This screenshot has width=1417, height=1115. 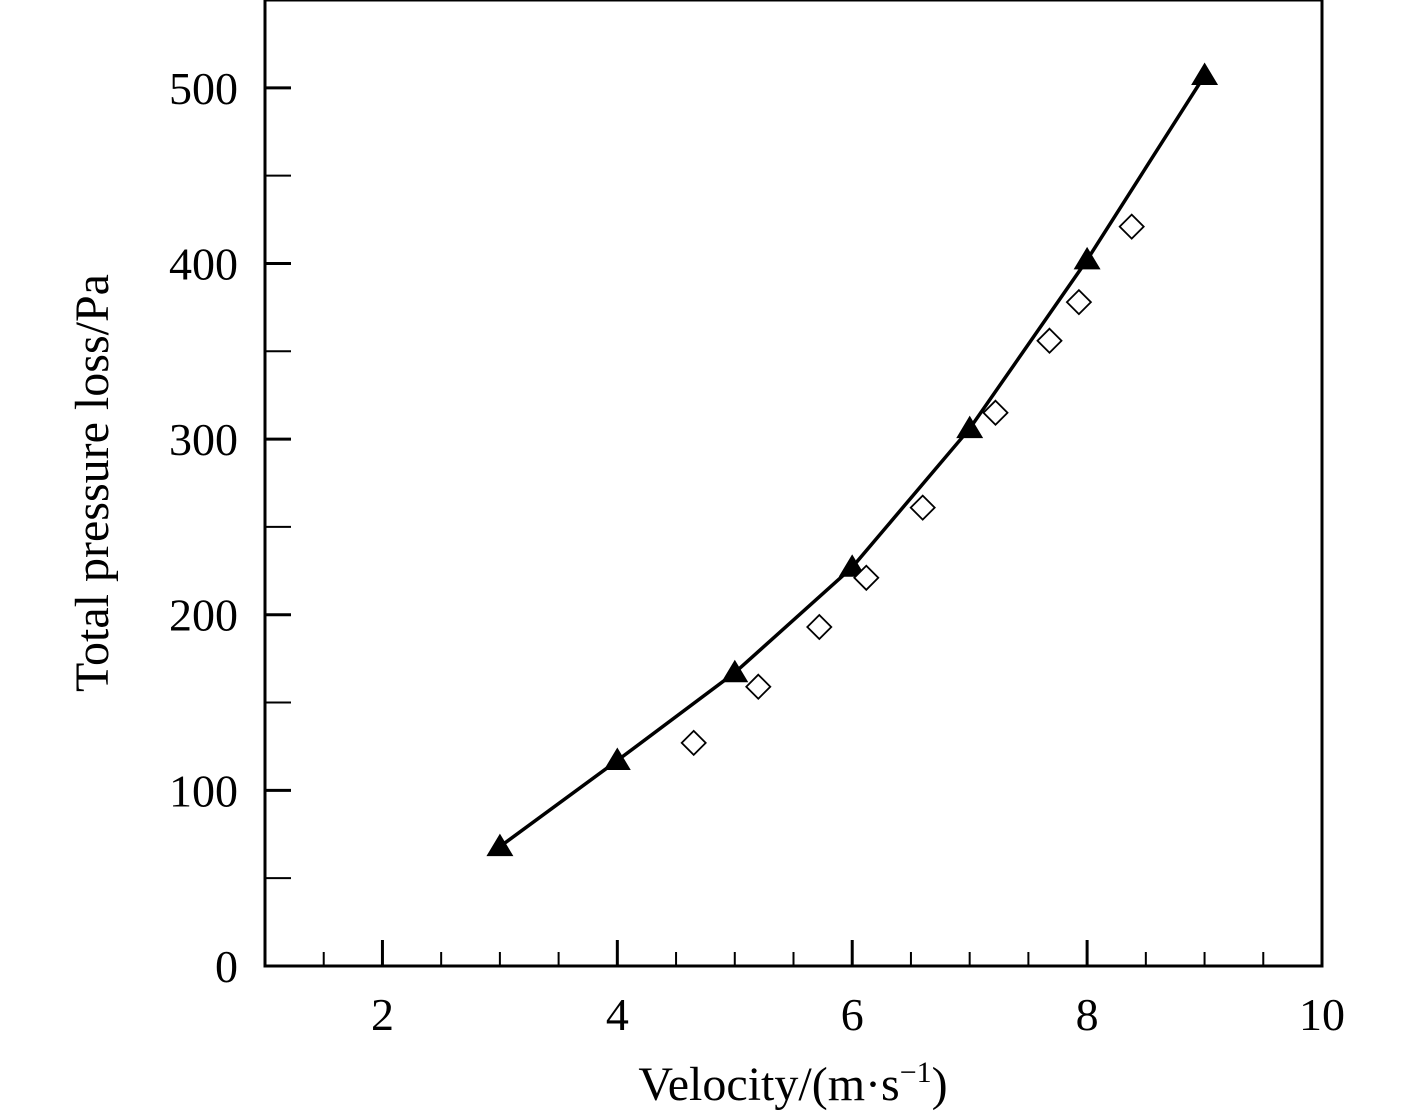 What do you see at coordinates (1322, 1014) in the screenshot?
I see `x-tick-label: 10` at bounding box center [1322, 1014].